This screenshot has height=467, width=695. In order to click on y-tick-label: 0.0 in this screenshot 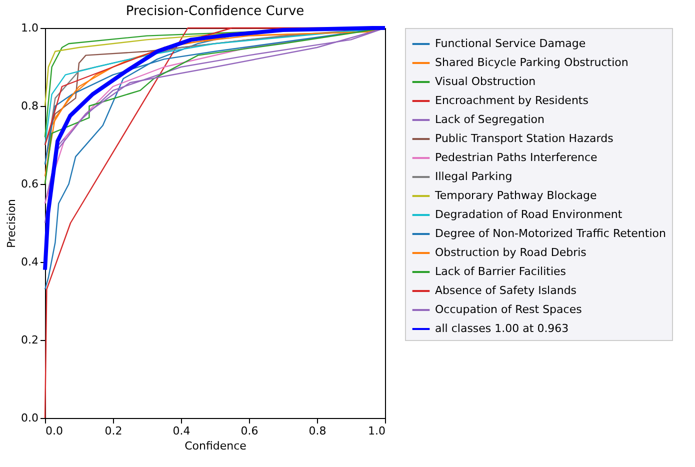, I will do `click(29, 418)`.